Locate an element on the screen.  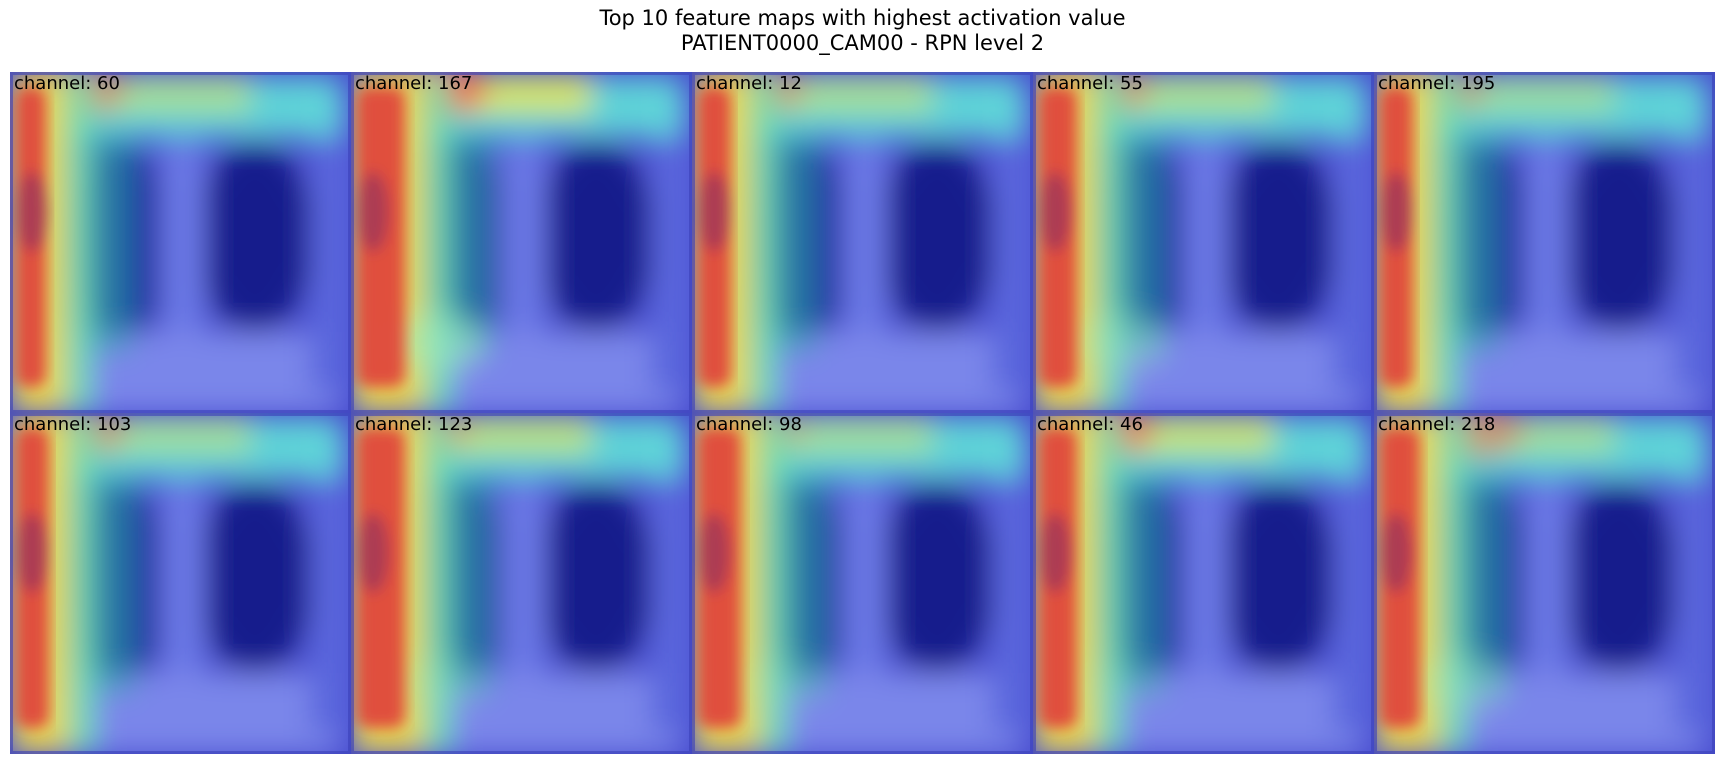
feature-map-panel: channel: 103 is located at coordinates (180, 583).